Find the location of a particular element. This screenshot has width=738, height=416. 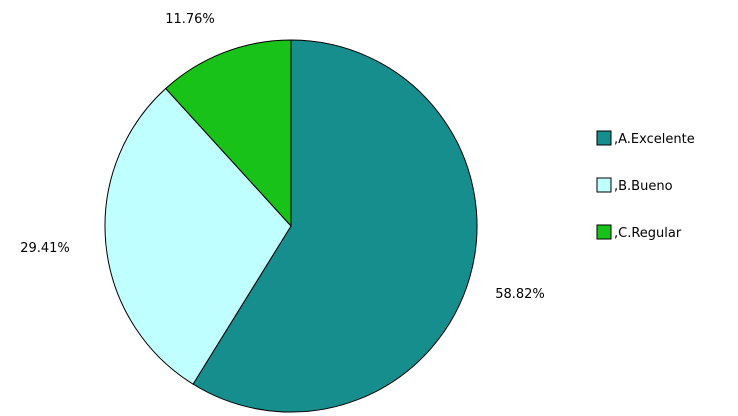

slice-percentage-label-1: 58.82% is located at coordinates (520, 294).